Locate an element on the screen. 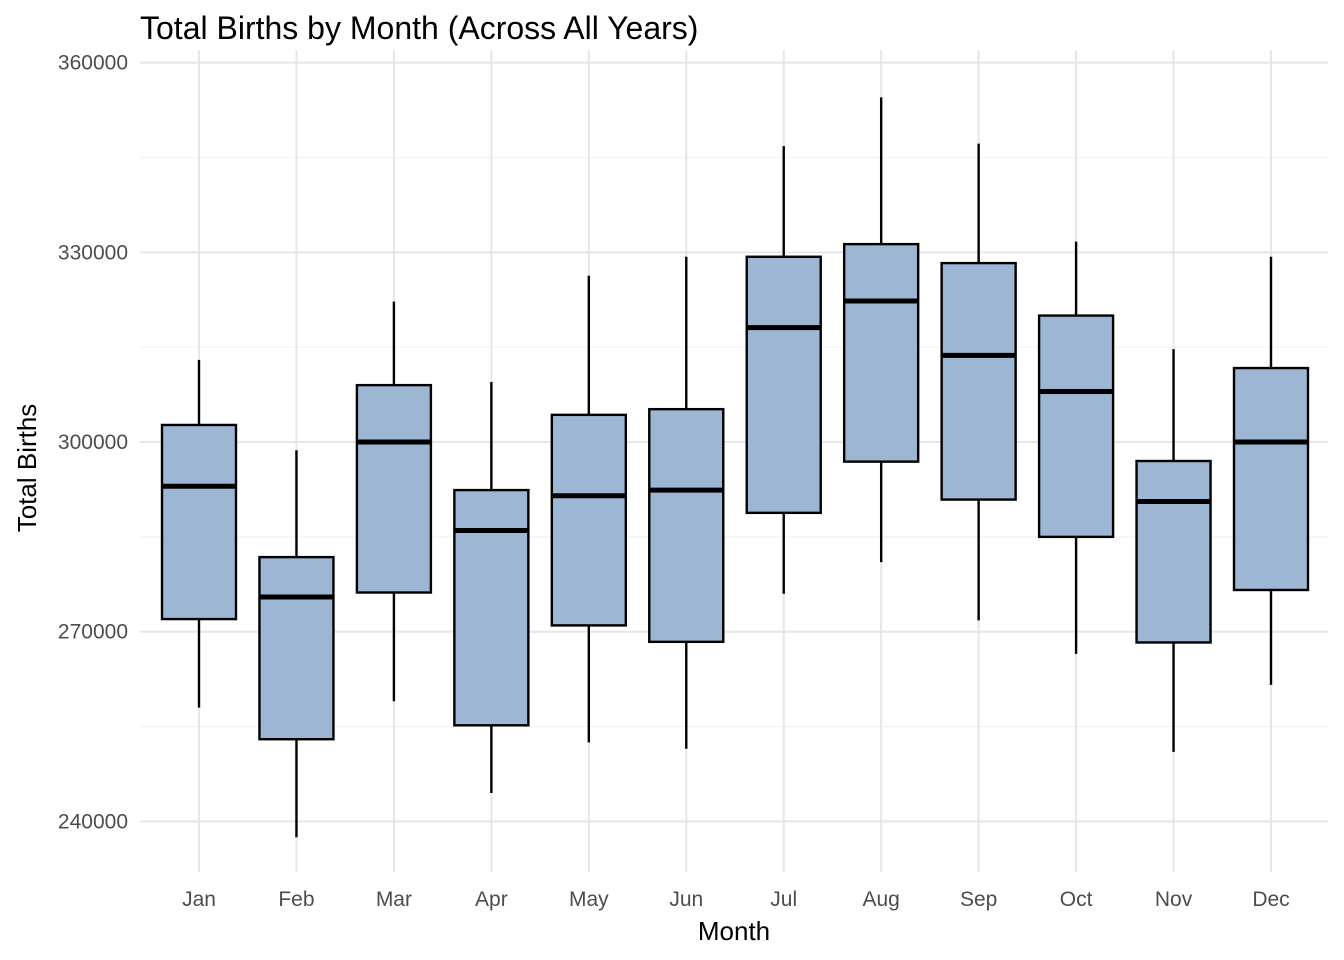 The image size is (1344, 960). box-jul is located at coordinates (783, 370).